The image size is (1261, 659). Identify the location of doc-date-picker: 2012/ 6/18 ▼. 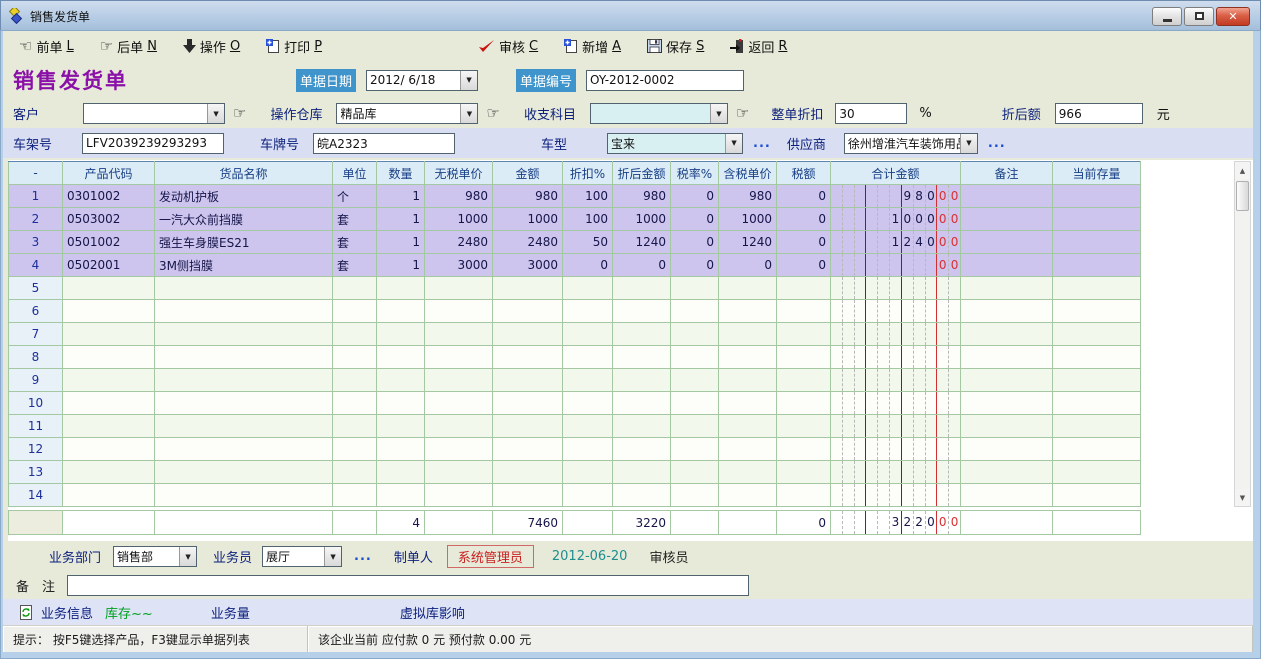
(422, 80).